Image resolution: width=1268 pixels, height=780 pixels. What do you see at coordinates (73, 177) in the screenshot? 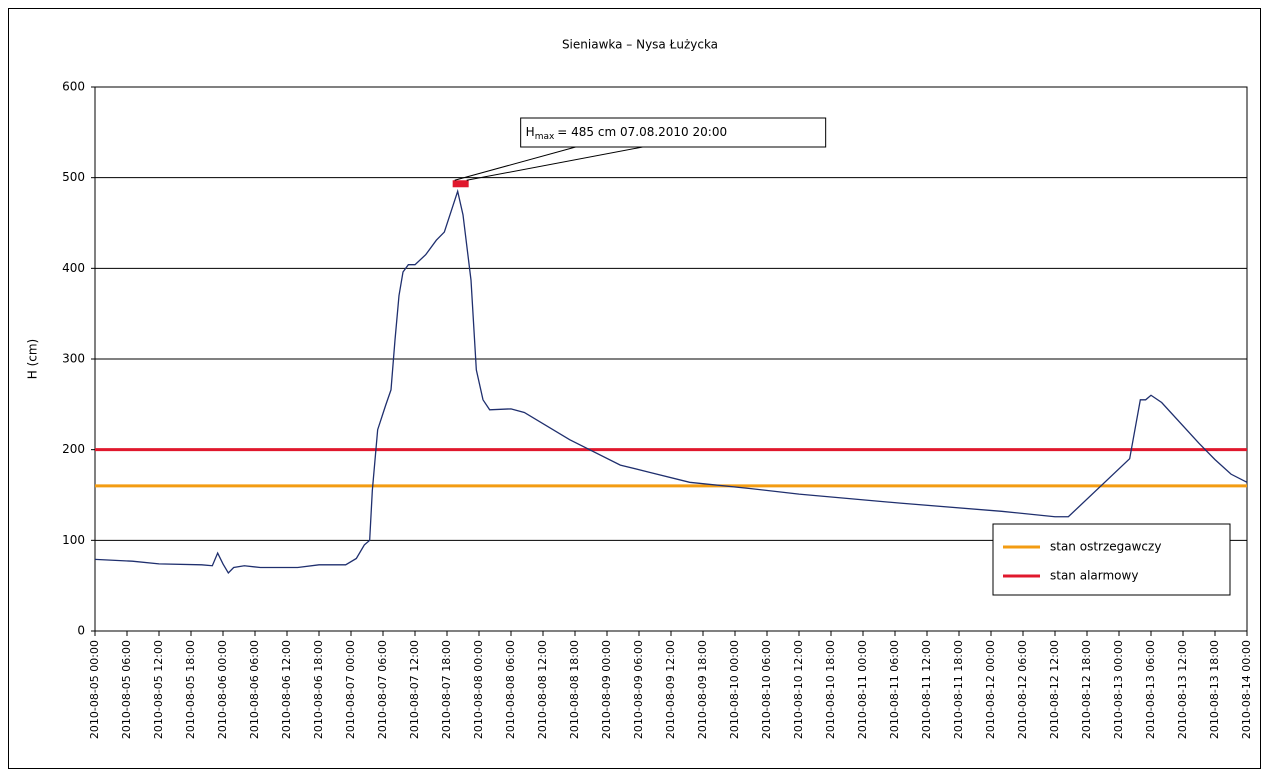
I see `y-tick-label: 500` at bounding box center [73, 177].